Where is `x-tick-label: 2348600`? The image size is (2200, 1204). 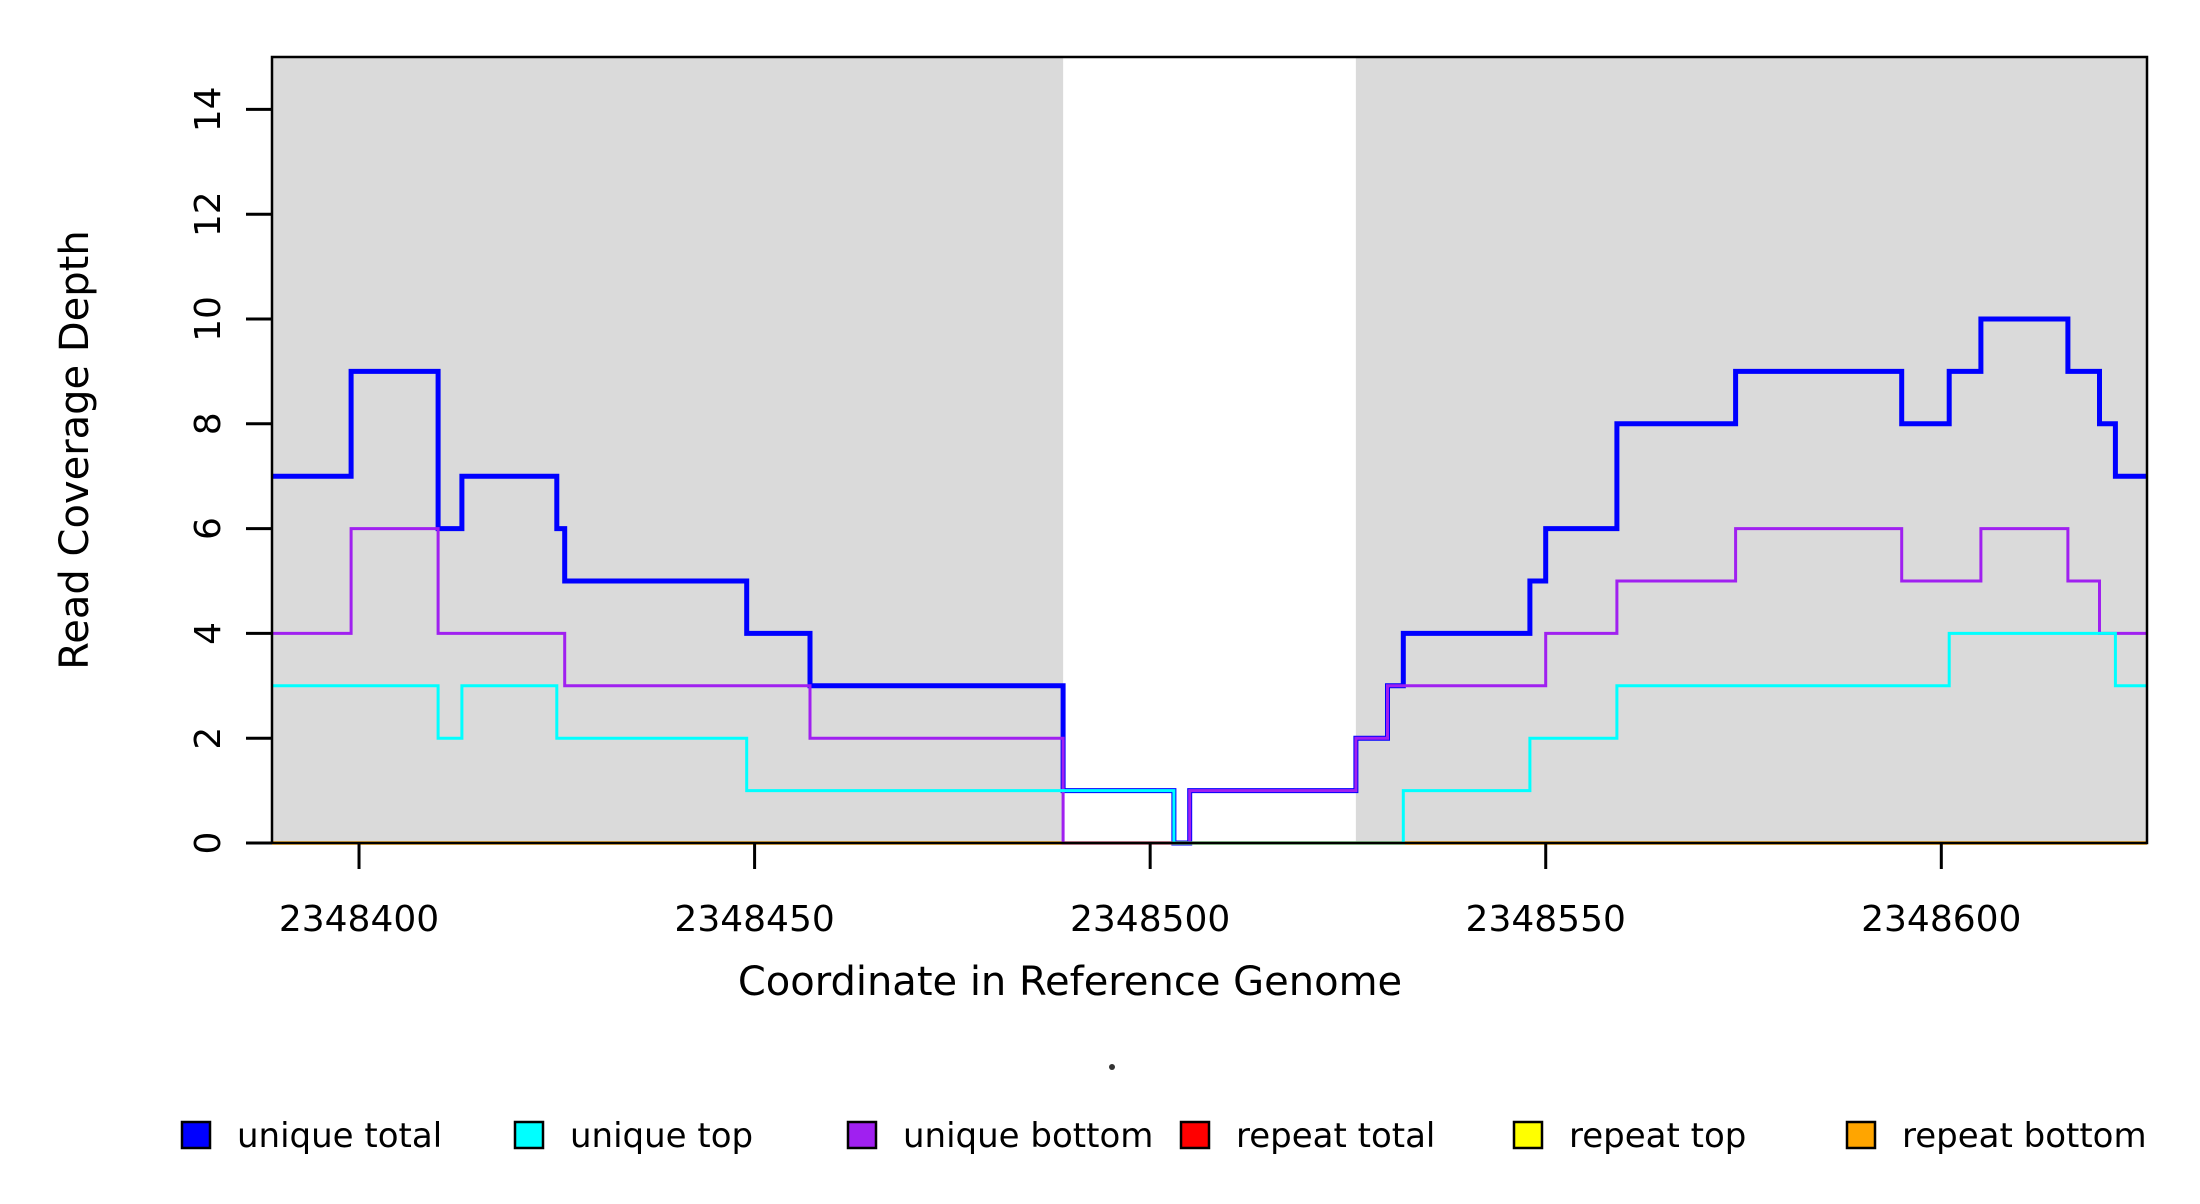
x-tick-label: 2348600 is located at coordinates (1941, 919).